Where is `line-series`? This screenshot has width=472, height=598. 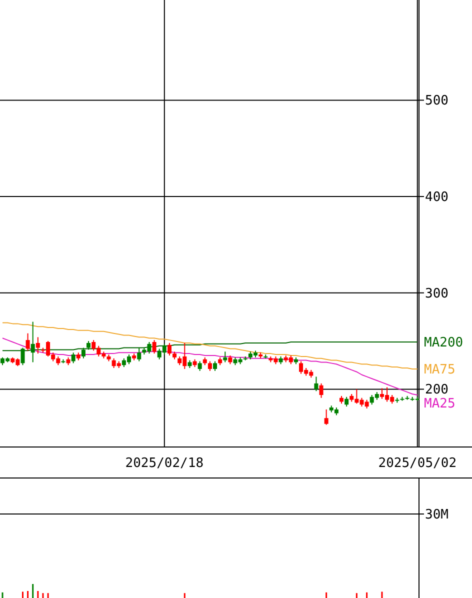
line-series is located at coordinates (210, 346).